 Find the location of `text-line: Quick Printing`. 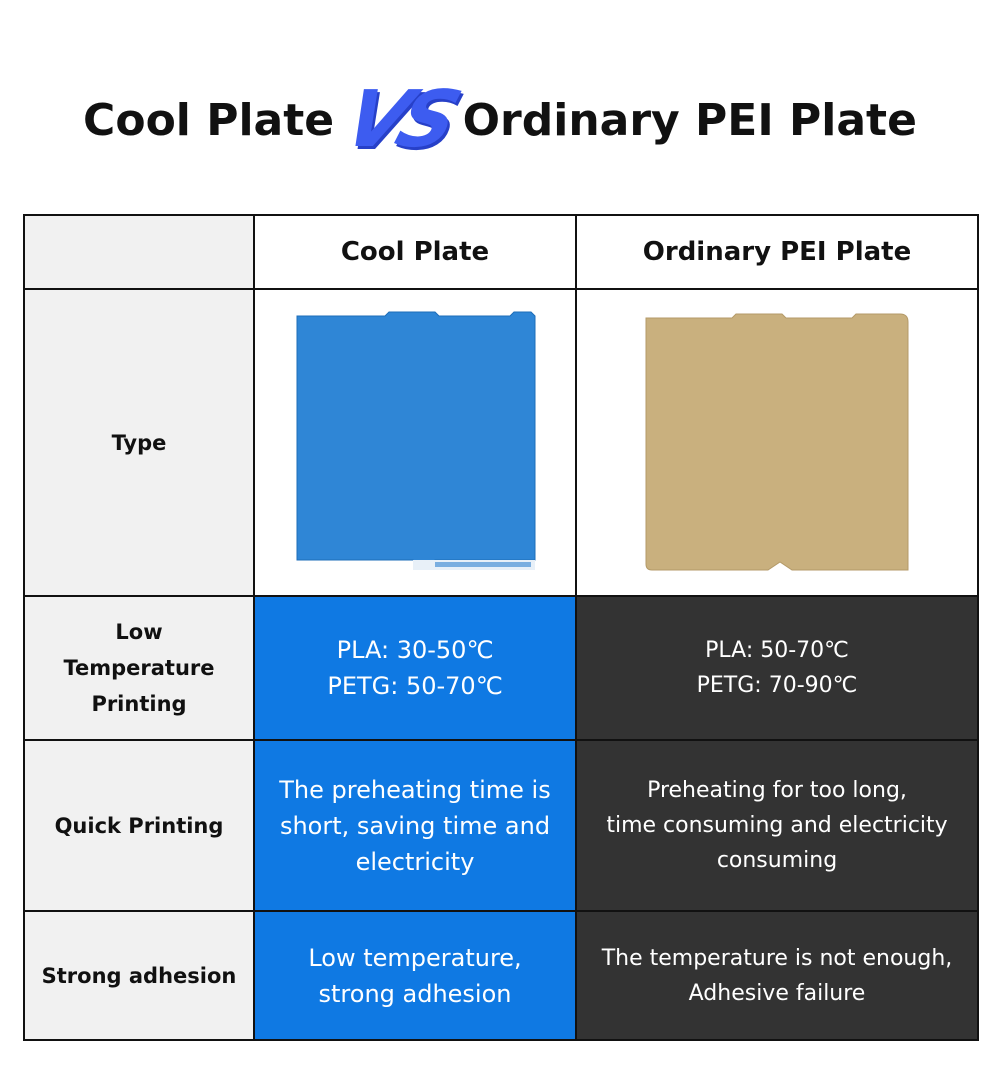

text-line: Quick Printing is located at coordinates (139, 825).